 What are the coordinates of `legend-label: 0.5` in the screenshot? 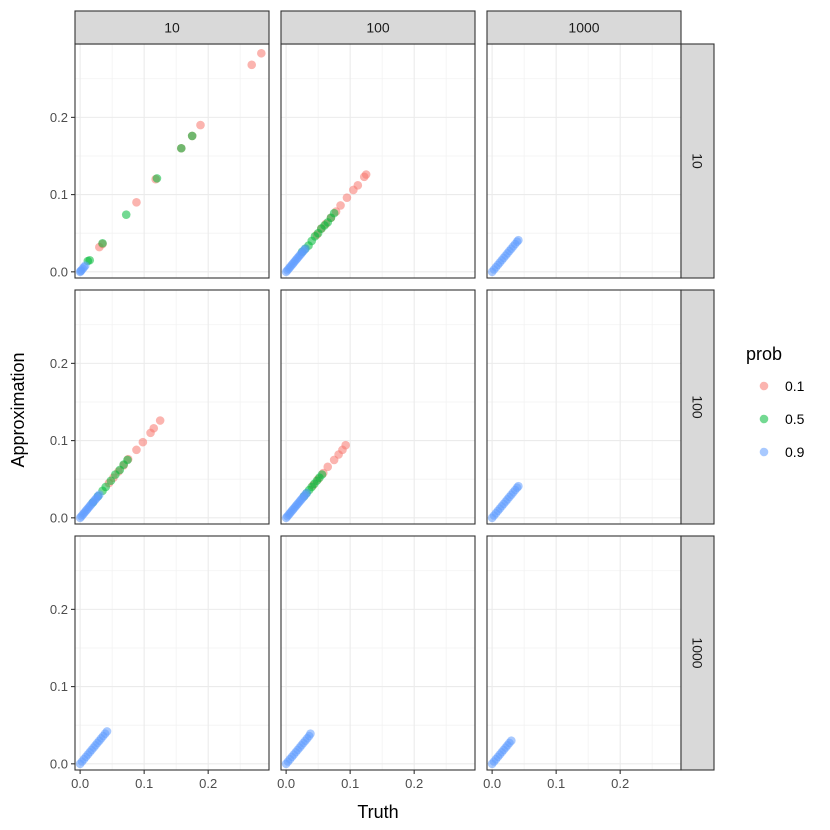 It's located at (795, 419).